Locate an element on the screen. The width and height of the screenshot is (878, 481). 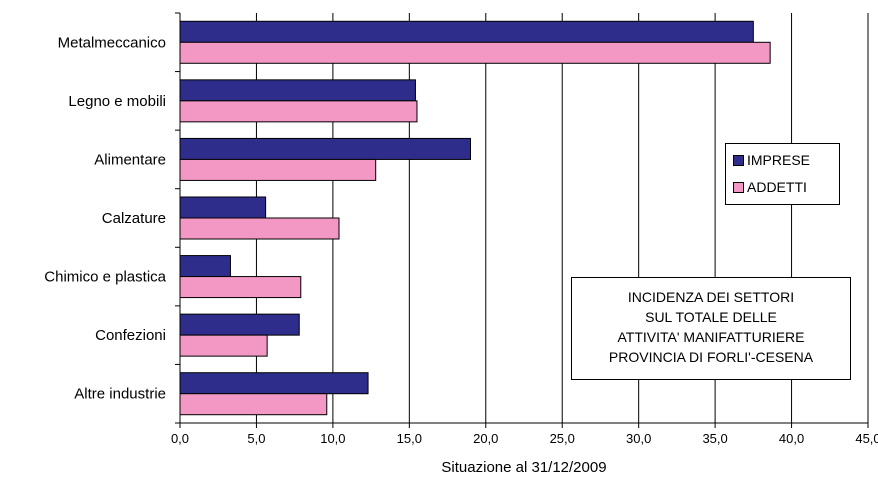
legend-item-addetti: ADDETTI is located at coordinates (786, 187).